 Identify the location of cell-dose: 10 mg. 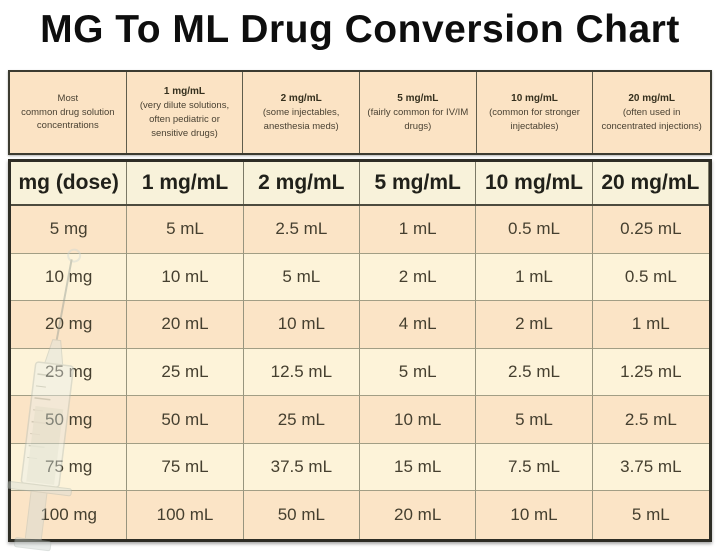
(69, 277).